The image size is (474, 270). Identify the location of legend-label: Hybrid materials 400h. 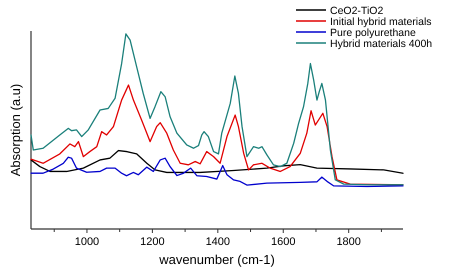
(381, 44).